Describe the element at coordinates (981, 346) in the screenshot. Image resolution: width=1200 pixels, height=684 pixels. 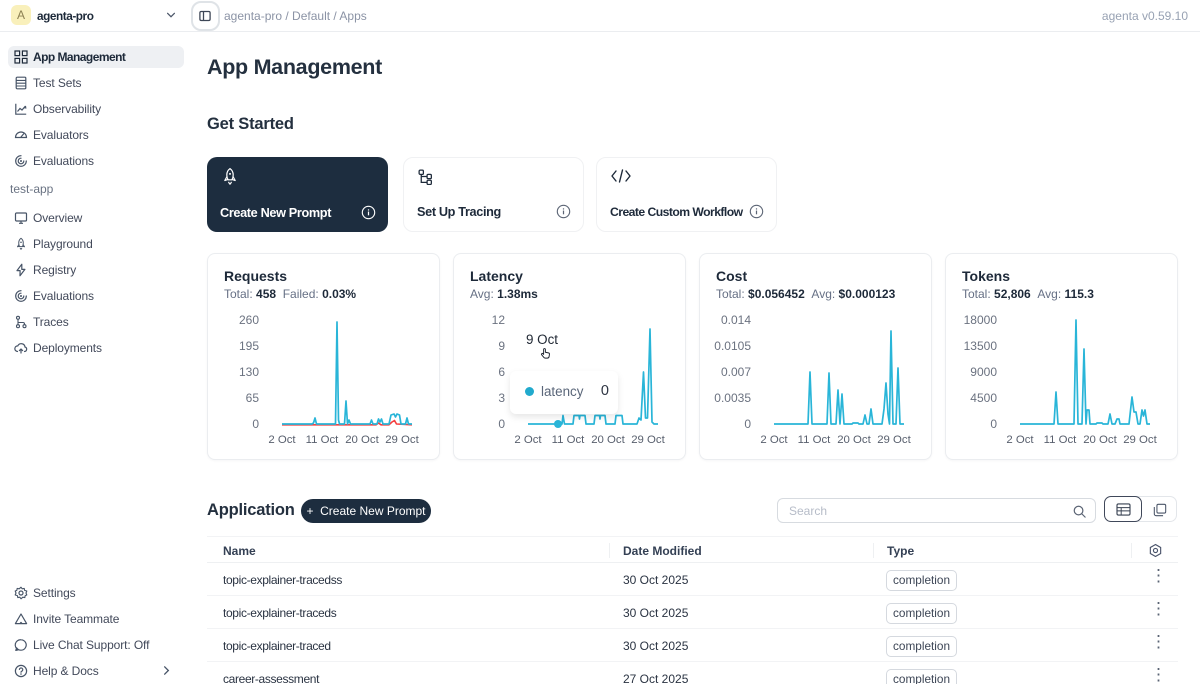
I see `svg-text: 13500` at that location.